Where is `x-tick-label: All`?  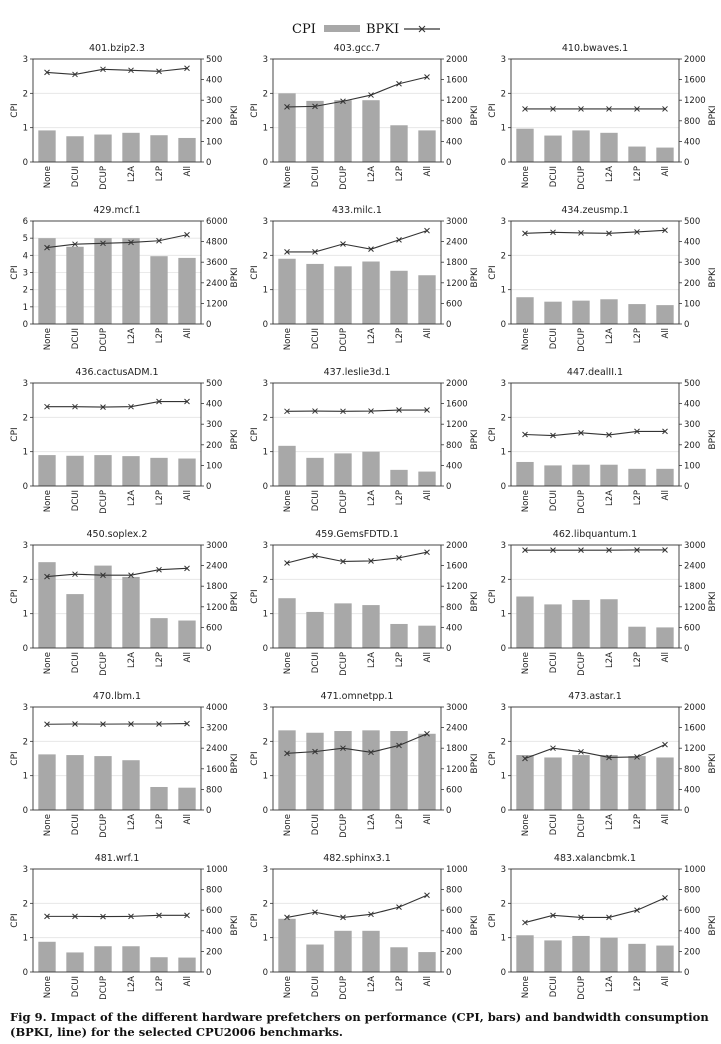
x-tick-label: All is located at coordinates (428, 495).